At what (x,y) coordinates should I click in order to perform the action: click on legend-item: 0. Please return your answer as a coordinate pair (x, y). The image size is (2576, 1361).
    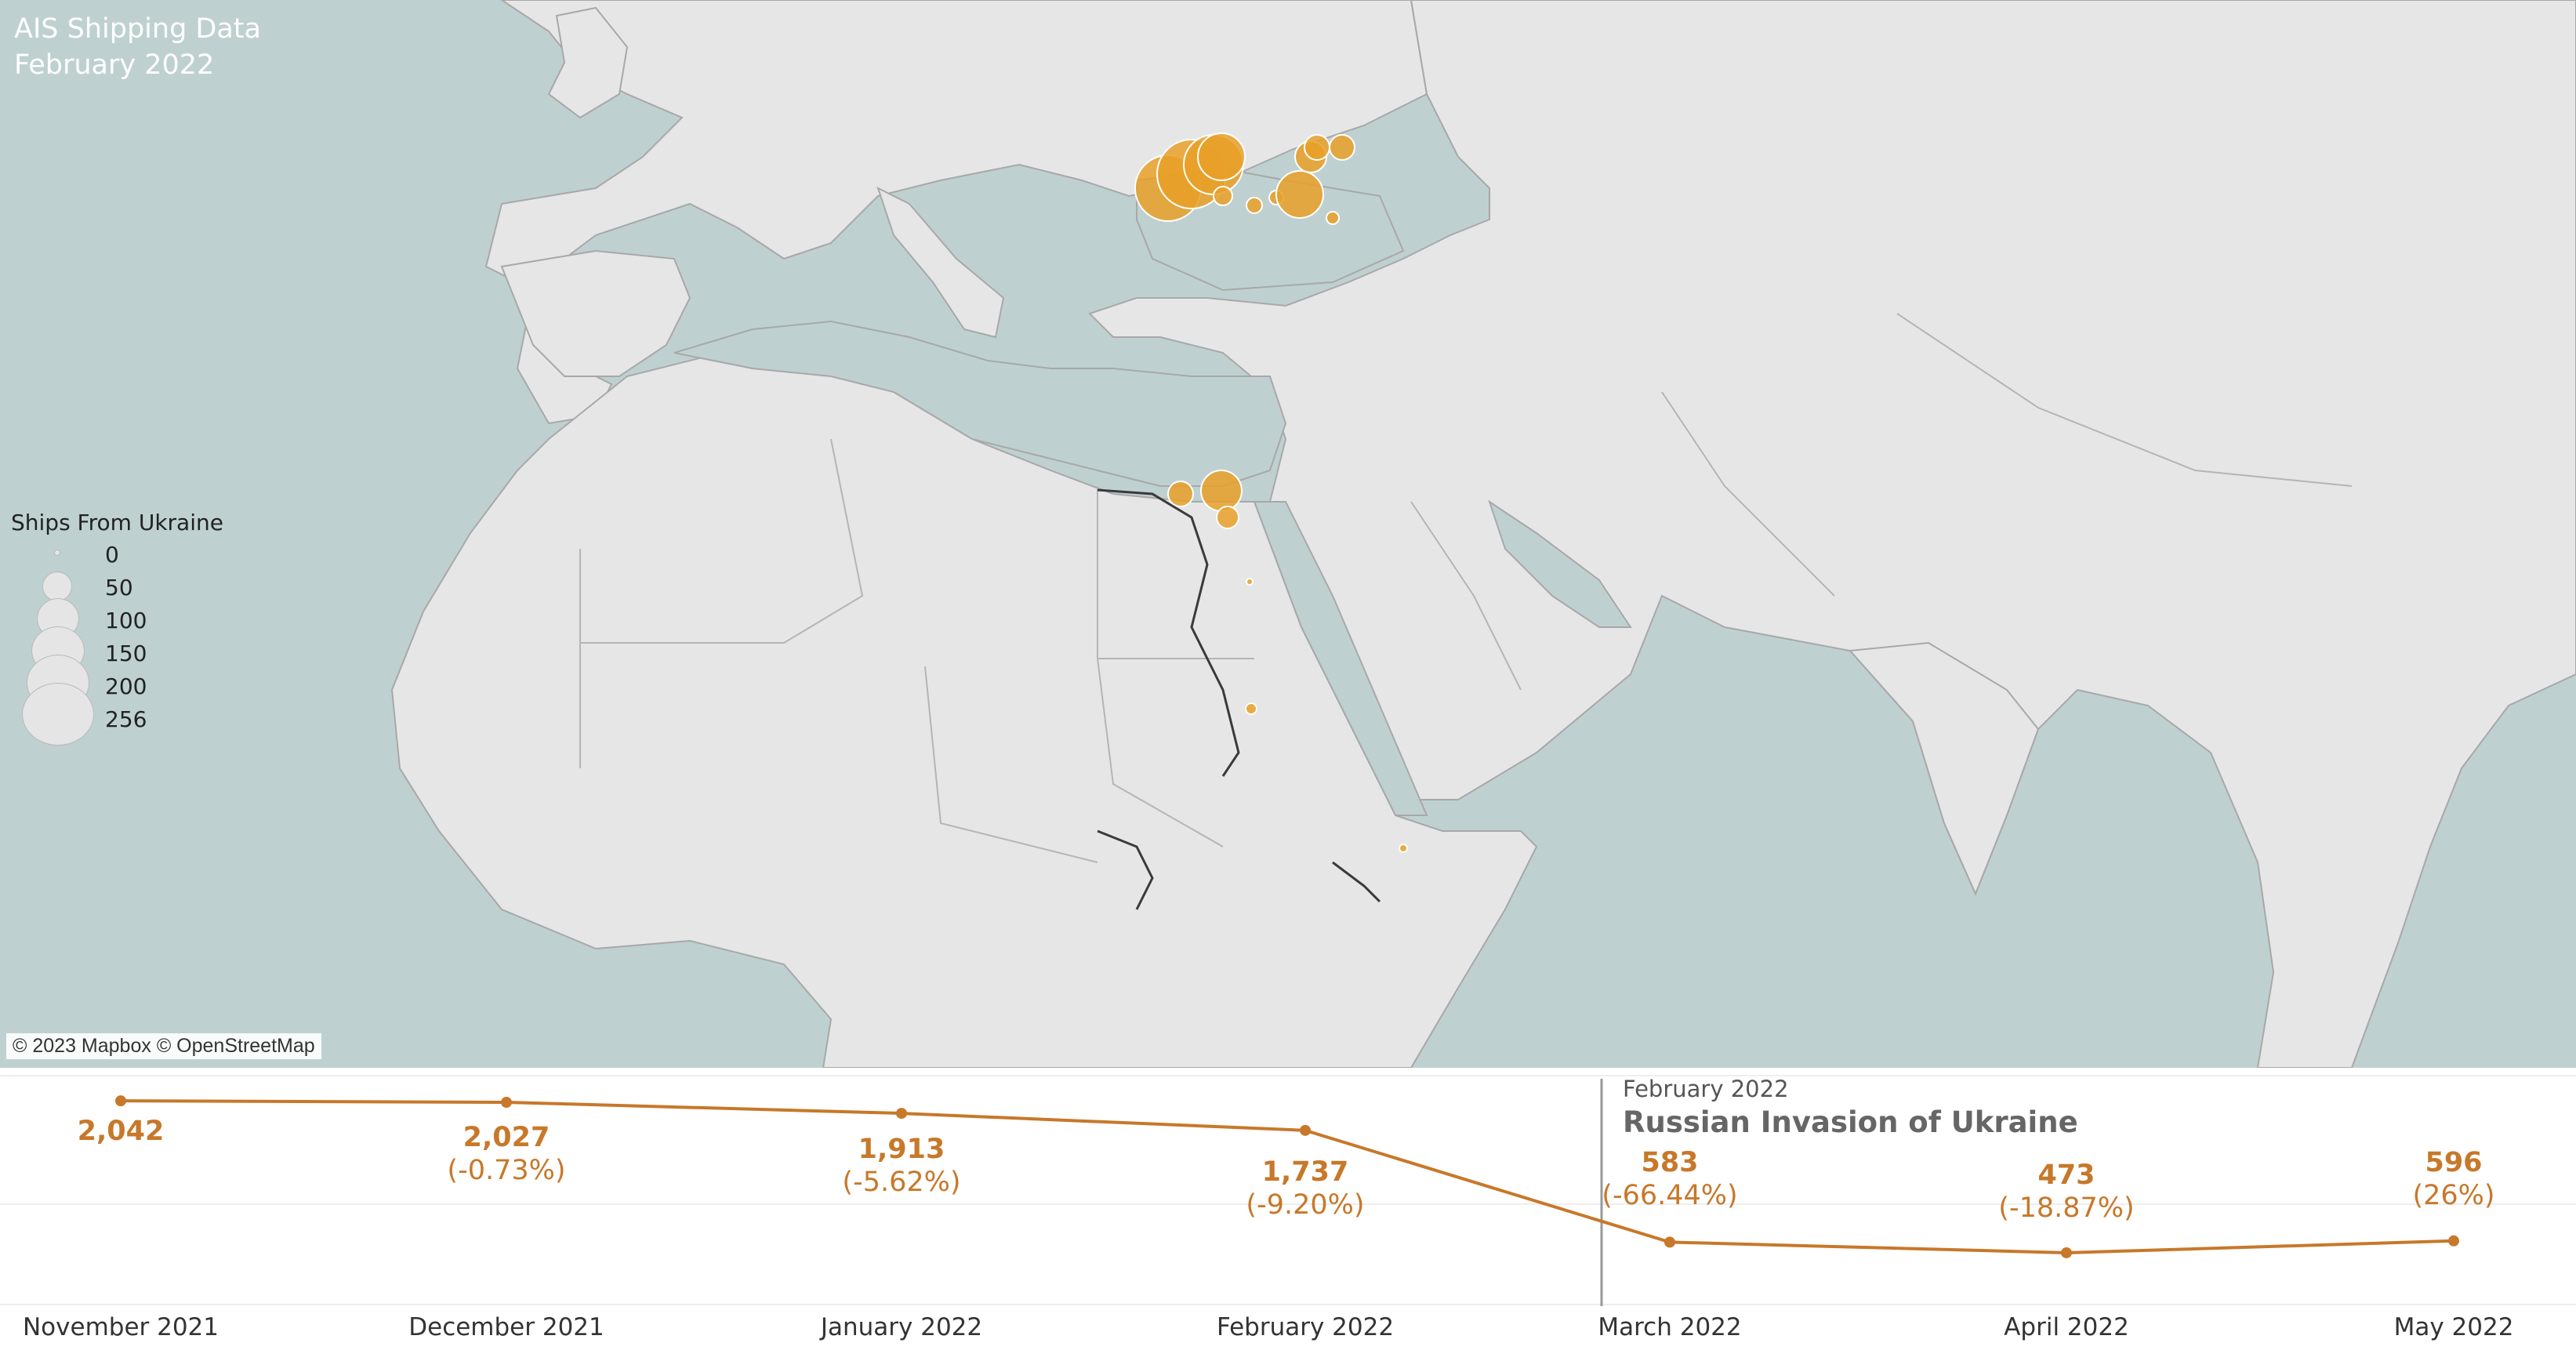
    Looking at the image, I should click on (117, 555).